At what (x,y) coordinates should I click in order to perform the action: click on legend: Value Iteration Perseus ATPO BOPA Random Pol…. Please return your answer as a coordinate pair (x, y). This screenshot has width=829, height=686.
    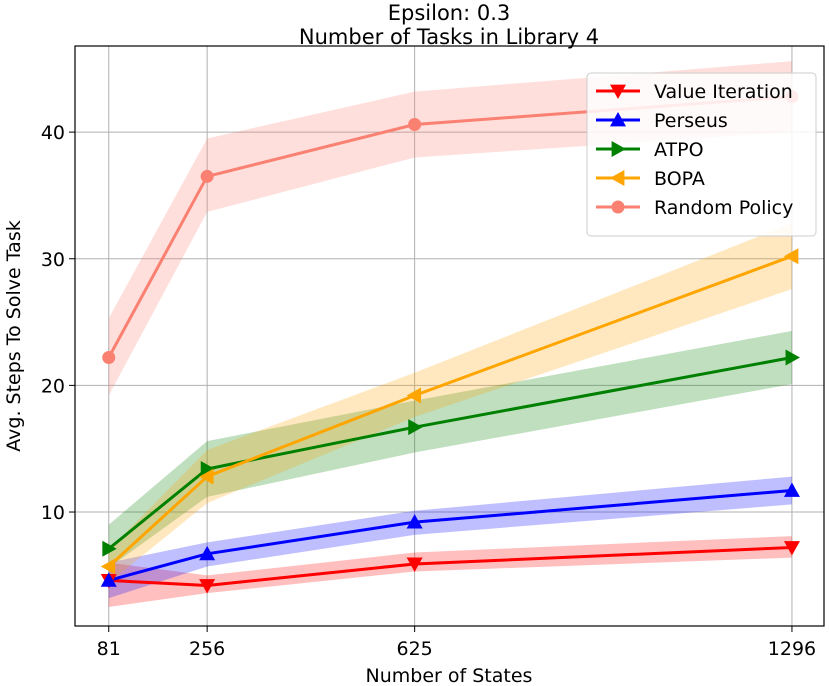
    Looking at the image, I should click on (701, 154).